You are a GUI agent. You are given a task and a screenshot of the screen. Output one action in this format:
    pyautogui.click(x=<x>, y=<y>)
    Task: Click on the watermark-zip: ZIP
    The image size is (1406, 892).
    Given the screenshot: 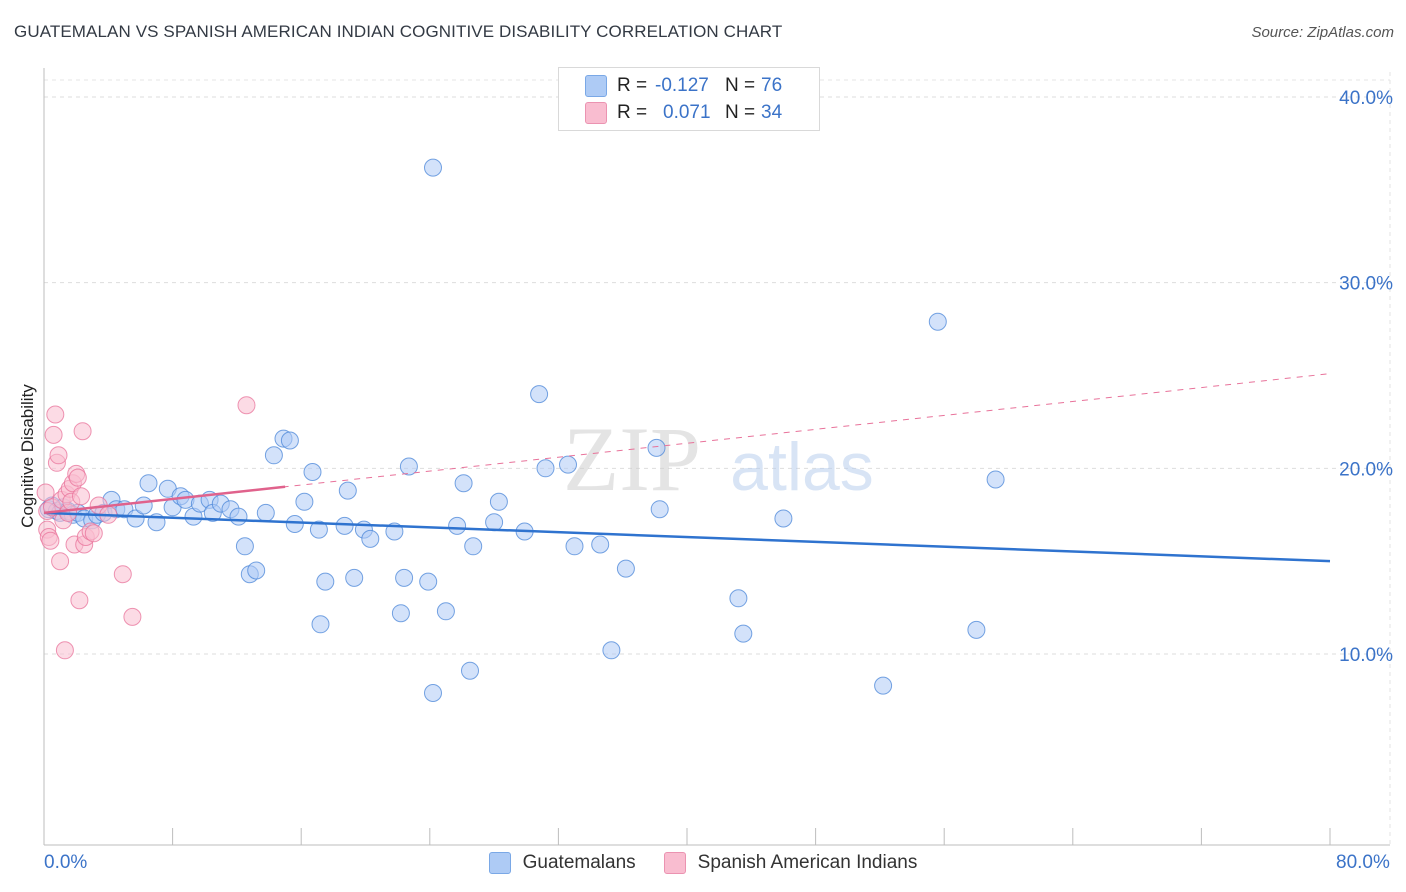 What is the action you would take?
    pyautogui.click(x=632, y=459)
    